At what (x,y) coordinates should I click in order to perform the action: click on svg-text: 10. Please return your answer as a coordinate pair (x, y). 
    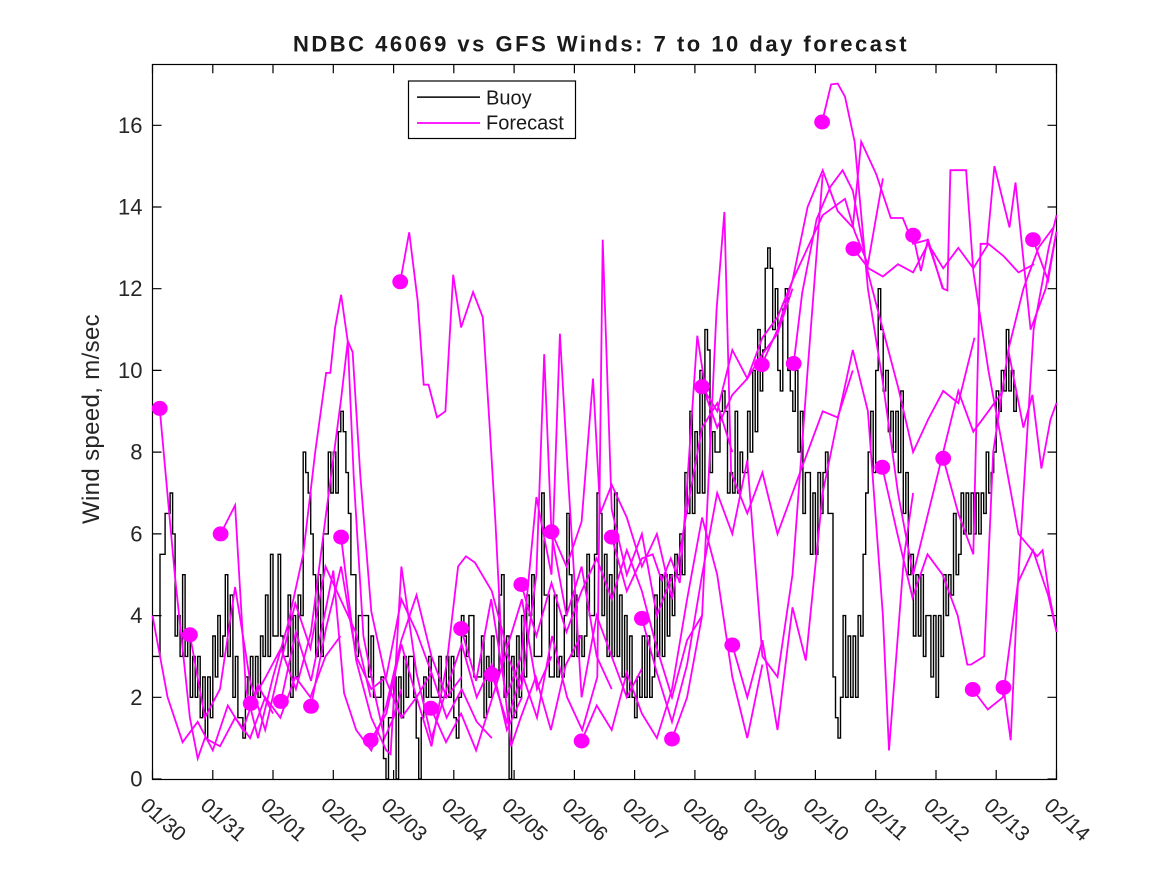
    Looking at the image, I should click on (130, 370).